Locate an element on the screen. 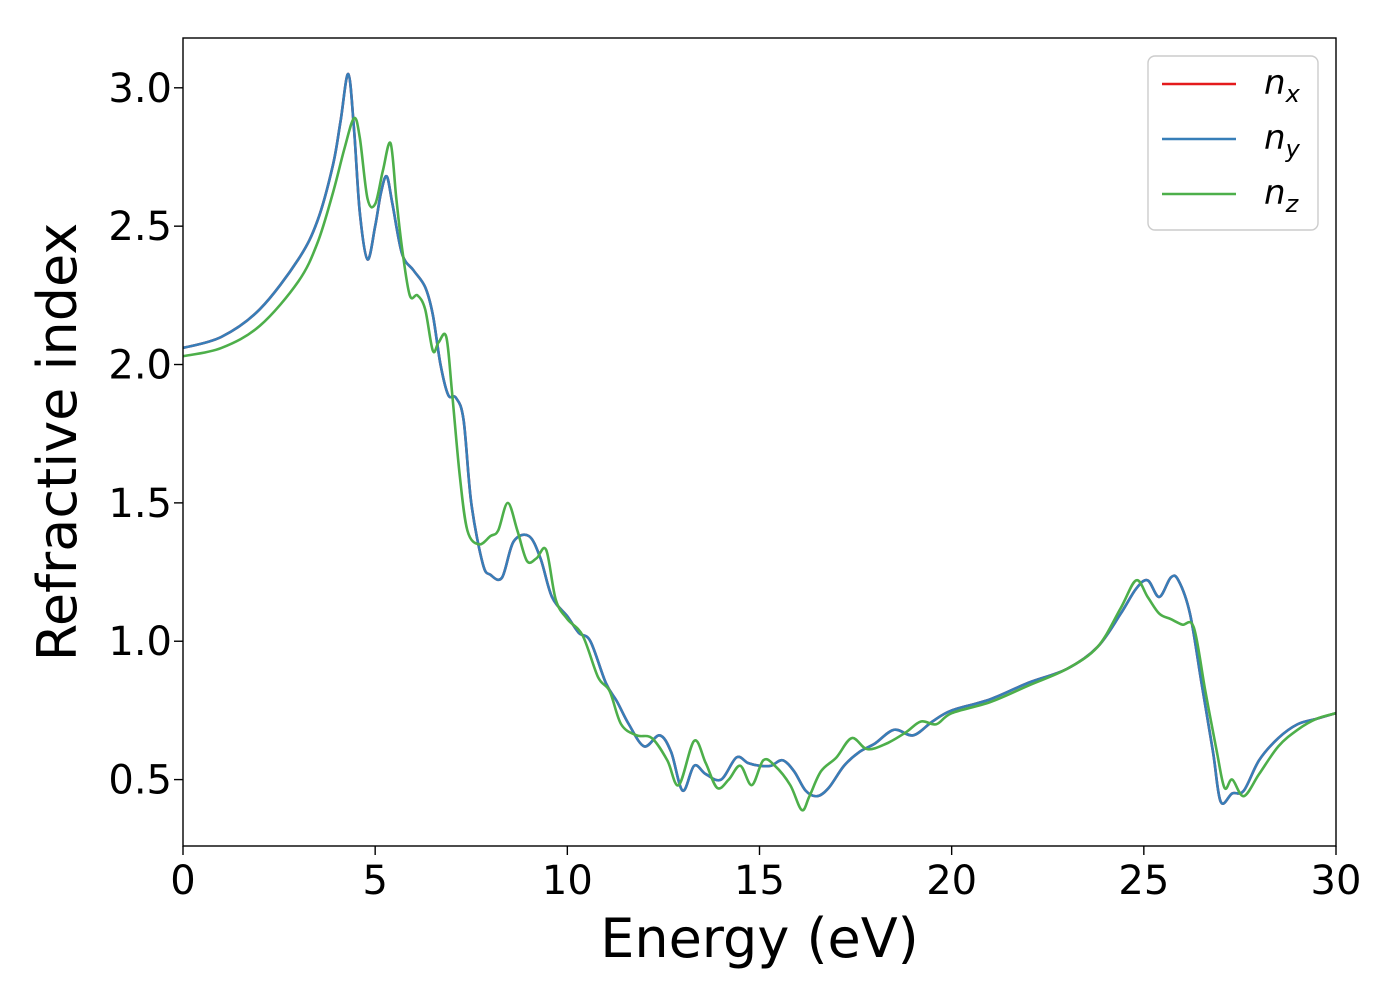 Image resolution: width=1400 pixels, height=1000 pixels. x-axis-title: Energy (eV) is located at coordinates (759, 938).